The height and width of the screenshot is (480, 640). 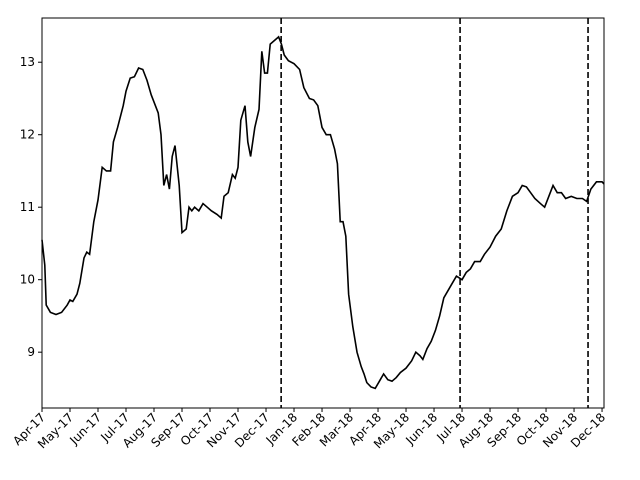 I want to click on y-tick-label: 12, so click(x=27, y=135).